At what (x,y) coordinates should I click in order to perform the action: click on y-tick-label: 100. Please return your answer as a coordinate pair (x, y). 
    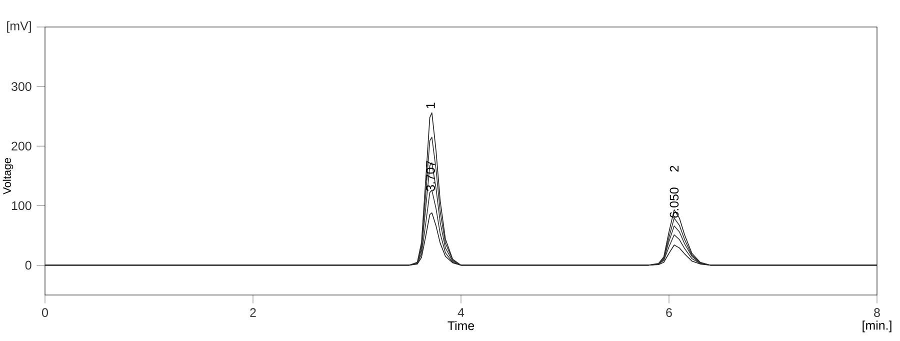
    Looking at the image, I should click on (22, 205).